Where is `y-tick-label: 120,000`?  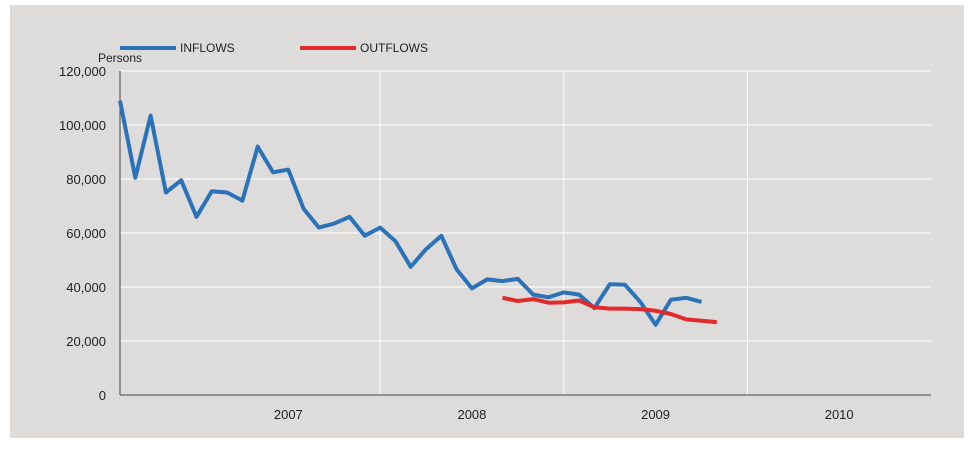
y-tick-label: 120,000 is located at coordinates (82, 71).